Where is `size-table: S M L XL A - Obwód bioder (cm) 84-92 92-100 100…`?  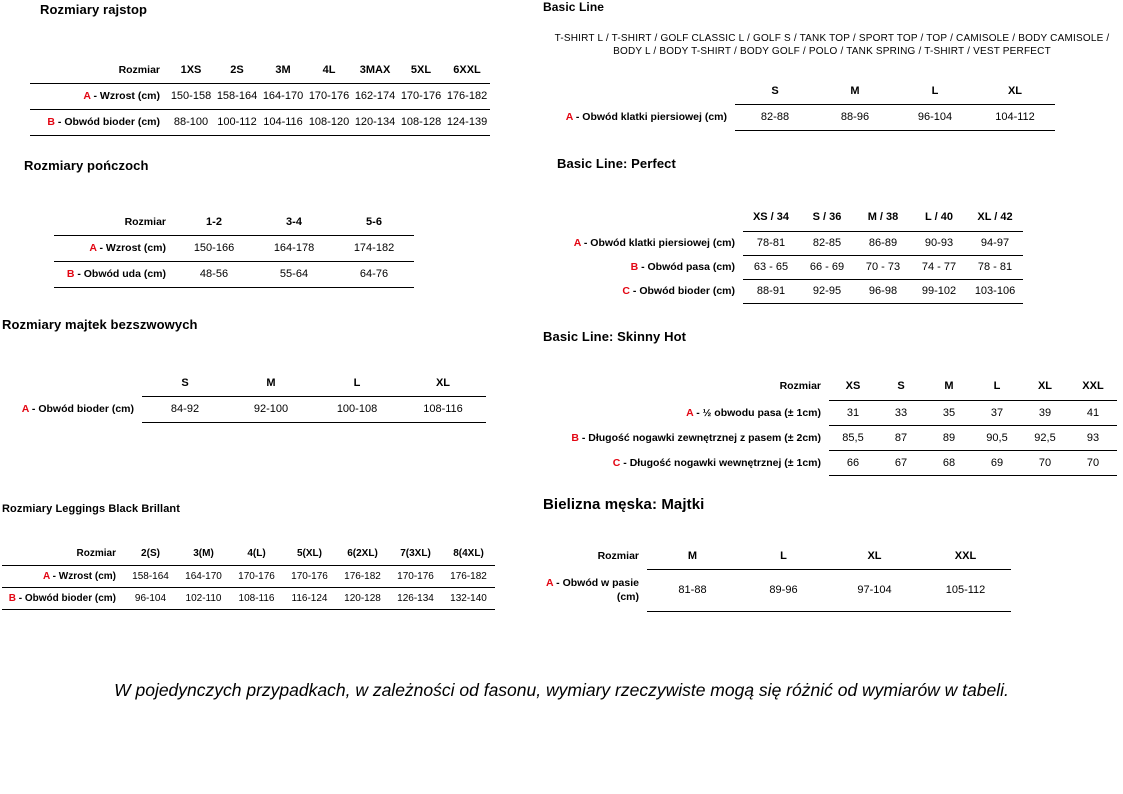 size-table: S M L XL A - Obwód bioder (cm) 84-92 92-100 100… is located at coordinates (244, 396).